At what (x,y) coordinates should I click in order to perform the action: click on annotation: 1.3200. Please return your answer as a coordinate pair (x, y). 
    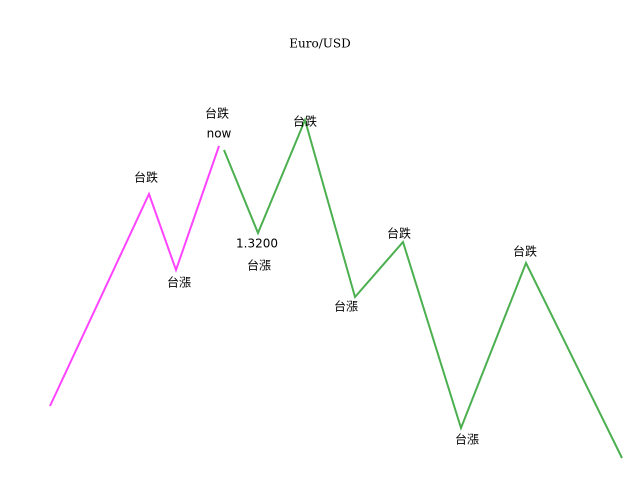
    Looking at the image, I should click on (257, 244).